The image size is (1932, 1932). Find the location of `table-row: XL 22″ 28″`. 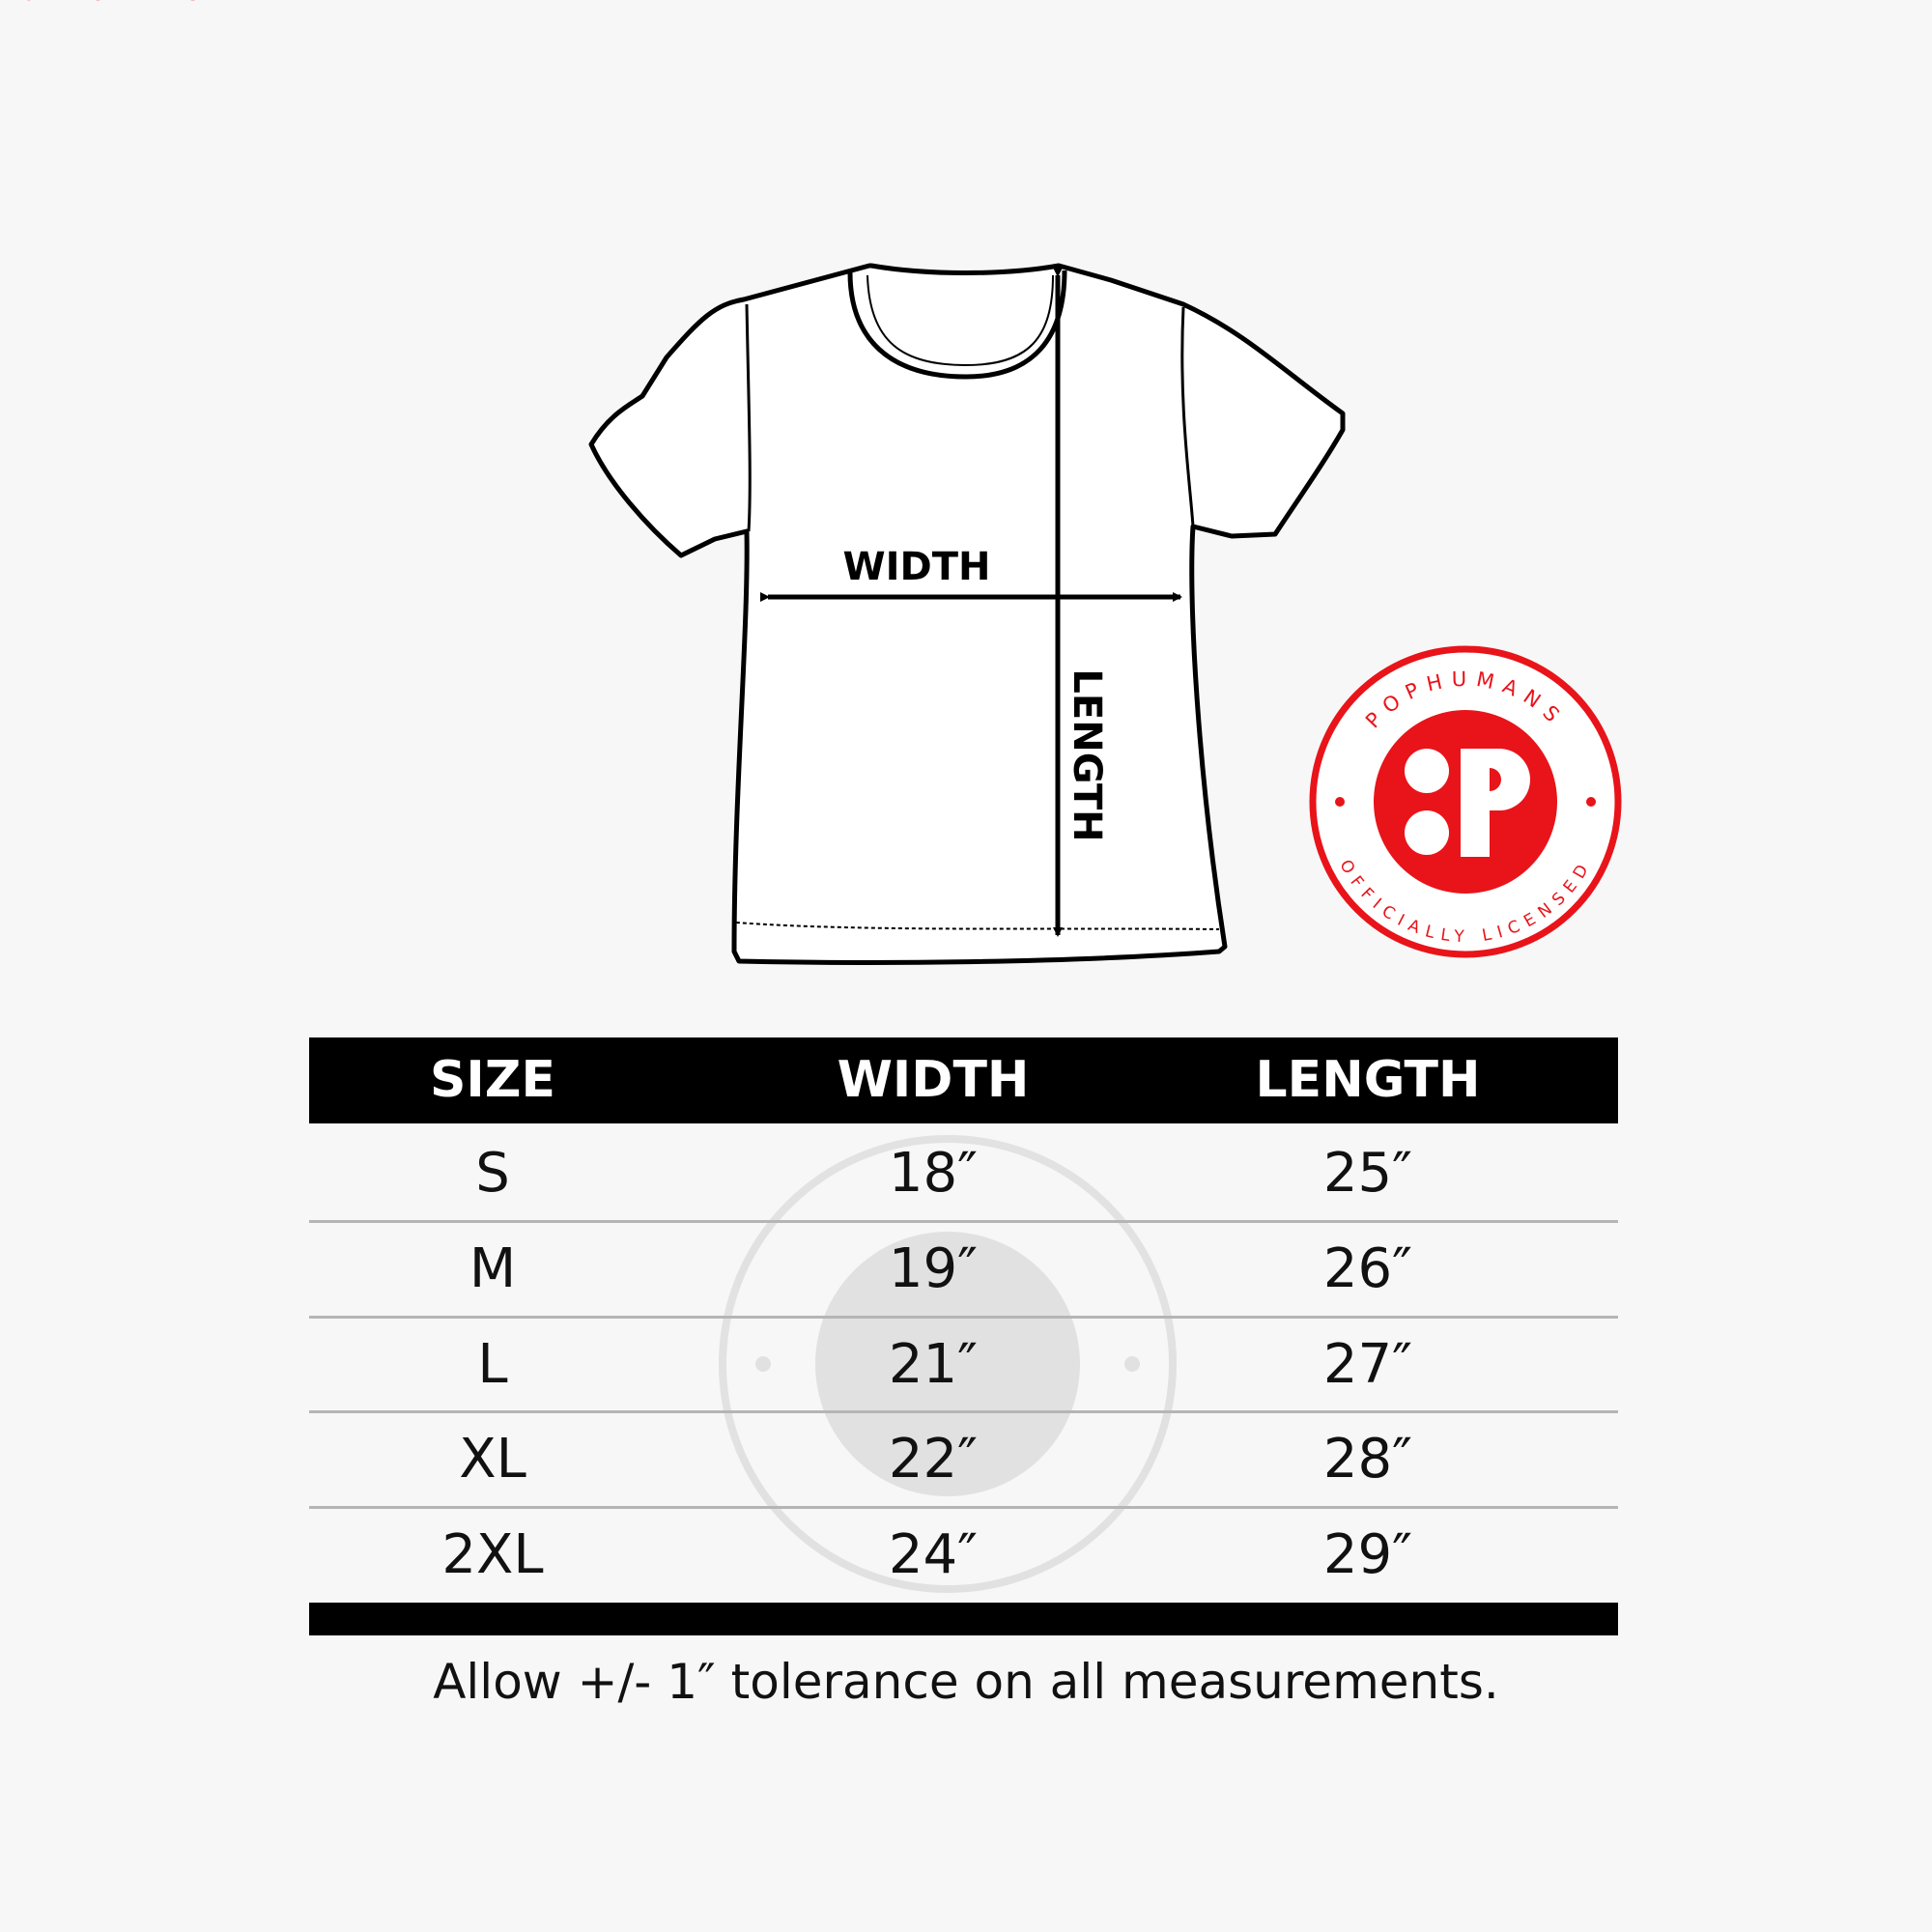

table-row: XL 22″ 28″ is located at coordinates (963, 1459).